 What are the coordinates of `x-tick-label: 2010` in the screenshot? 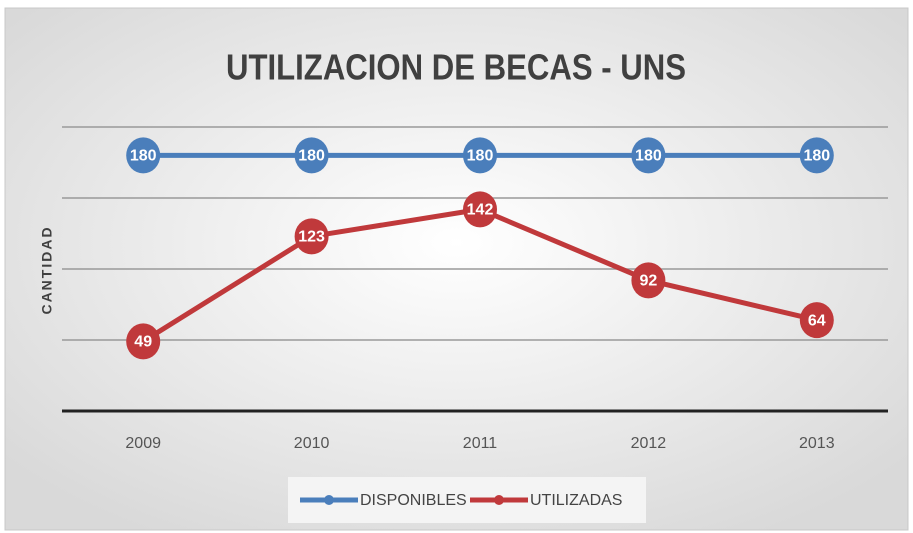 It's located at (312, 443).